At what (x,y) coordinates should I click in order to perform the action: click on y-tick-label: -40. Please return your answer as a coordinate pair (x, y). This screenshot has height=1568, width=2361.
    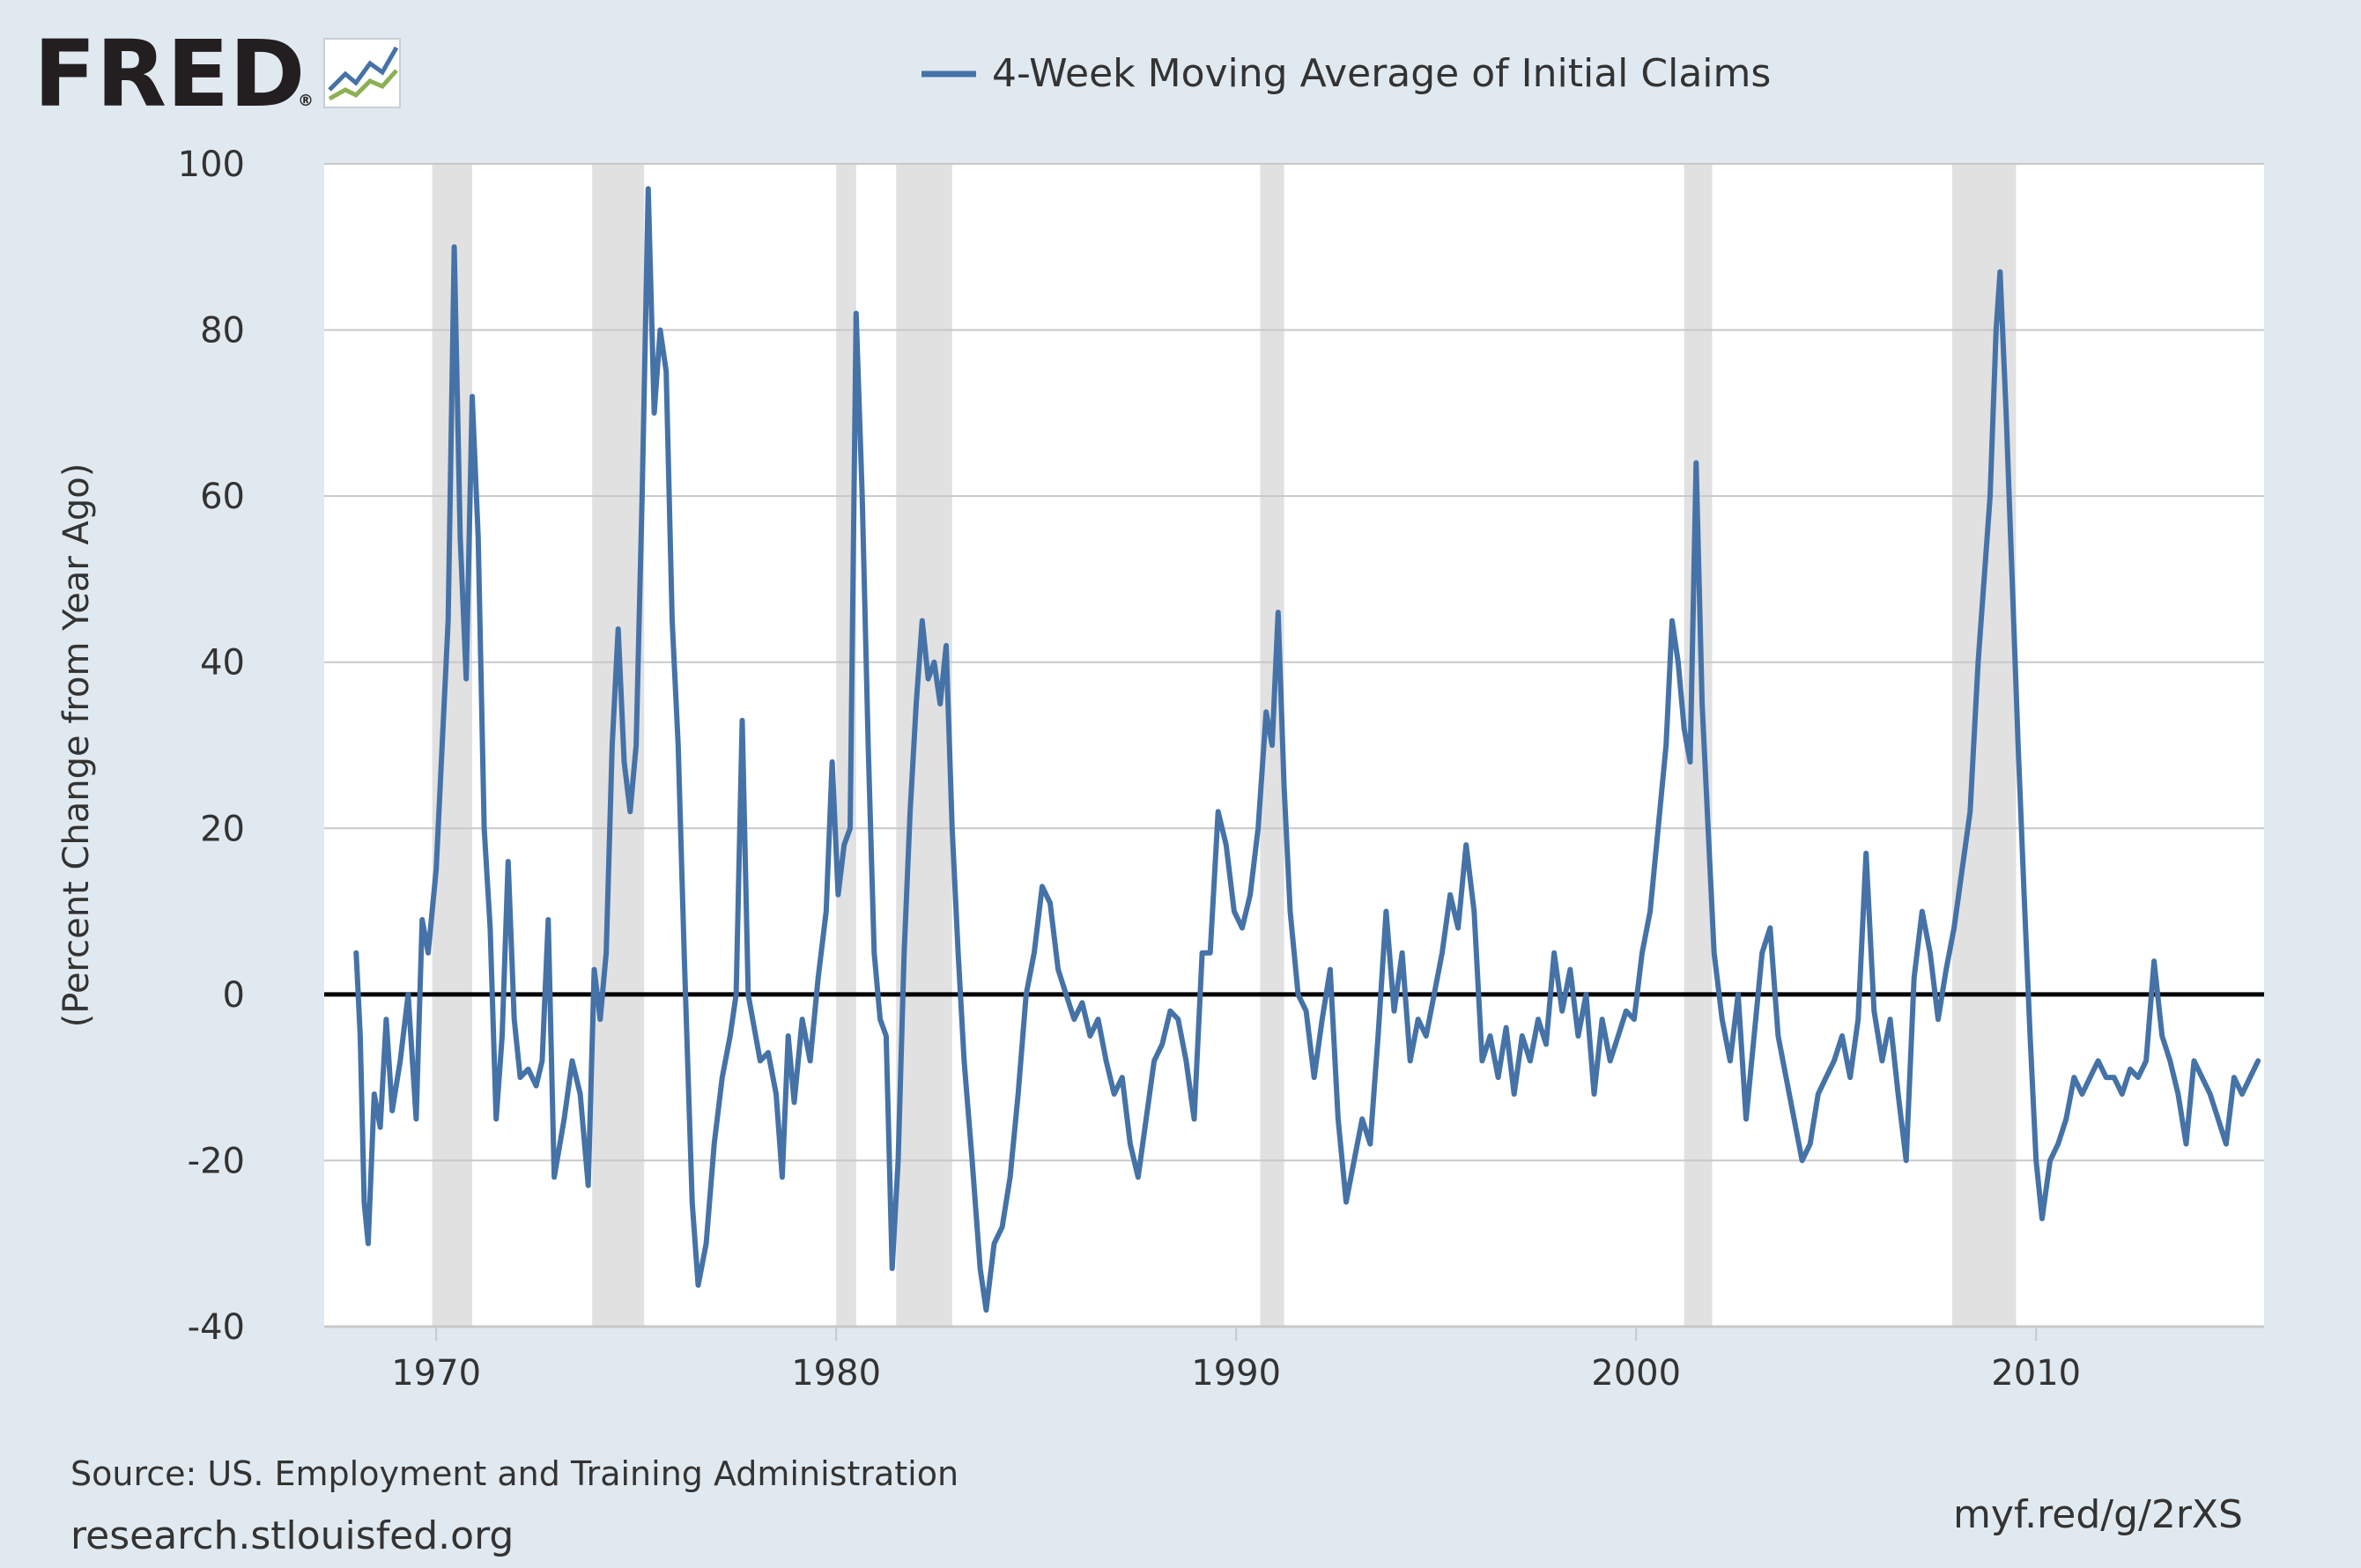
    Looking at the image, I should click on (216, 1327).